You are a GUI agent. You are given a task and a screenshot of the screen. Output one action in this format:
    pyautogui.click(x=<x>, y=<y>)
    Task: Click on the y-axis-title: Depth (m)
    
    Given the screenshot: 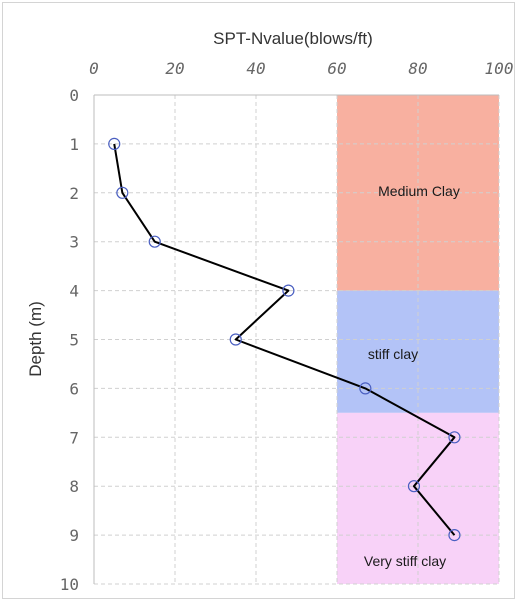 What is the action you would take?
    pyautogui.click(x=35, y=339)
    